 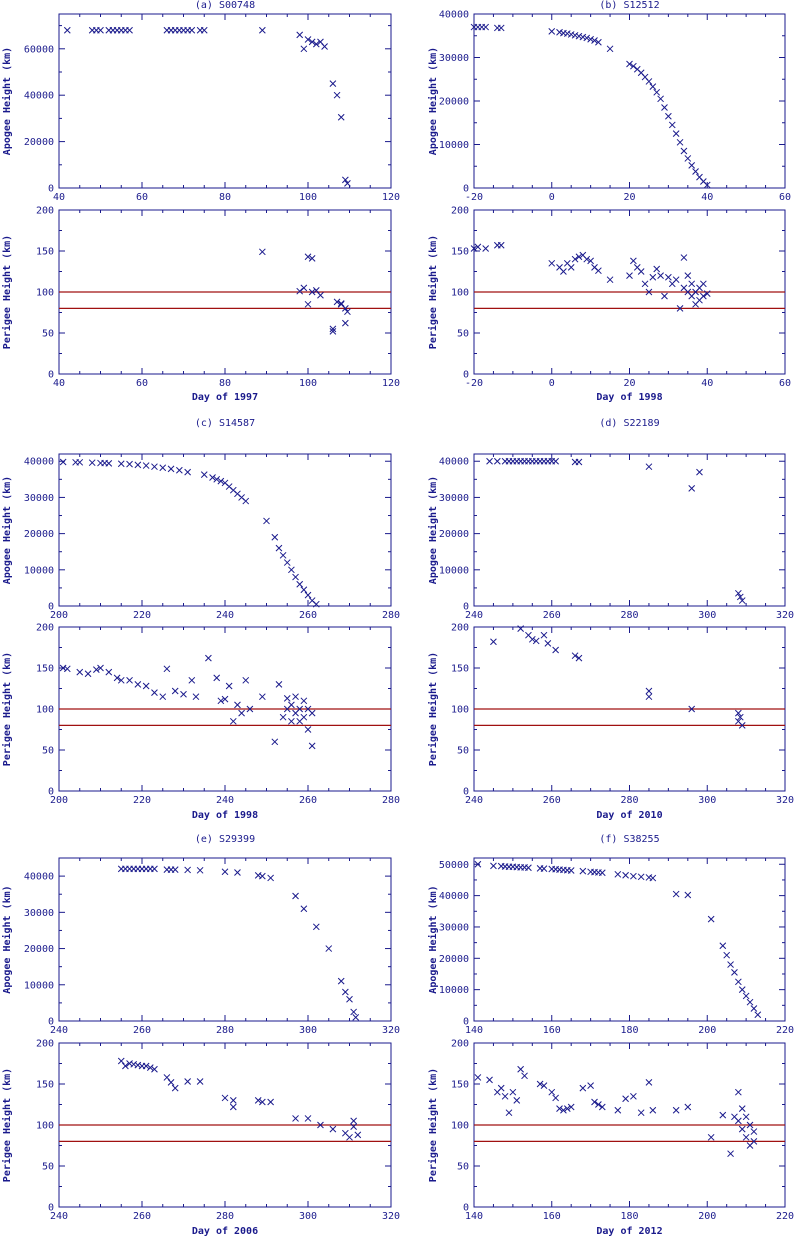 I want to click on perigee-x-tick-label: 100, so click(x=308, y=383).